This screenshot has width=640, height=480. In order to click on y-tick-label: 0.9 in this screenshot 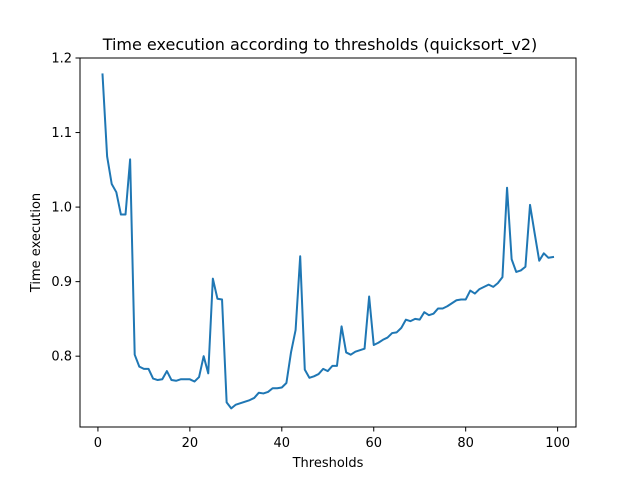, I will do `click(61, 282)`.